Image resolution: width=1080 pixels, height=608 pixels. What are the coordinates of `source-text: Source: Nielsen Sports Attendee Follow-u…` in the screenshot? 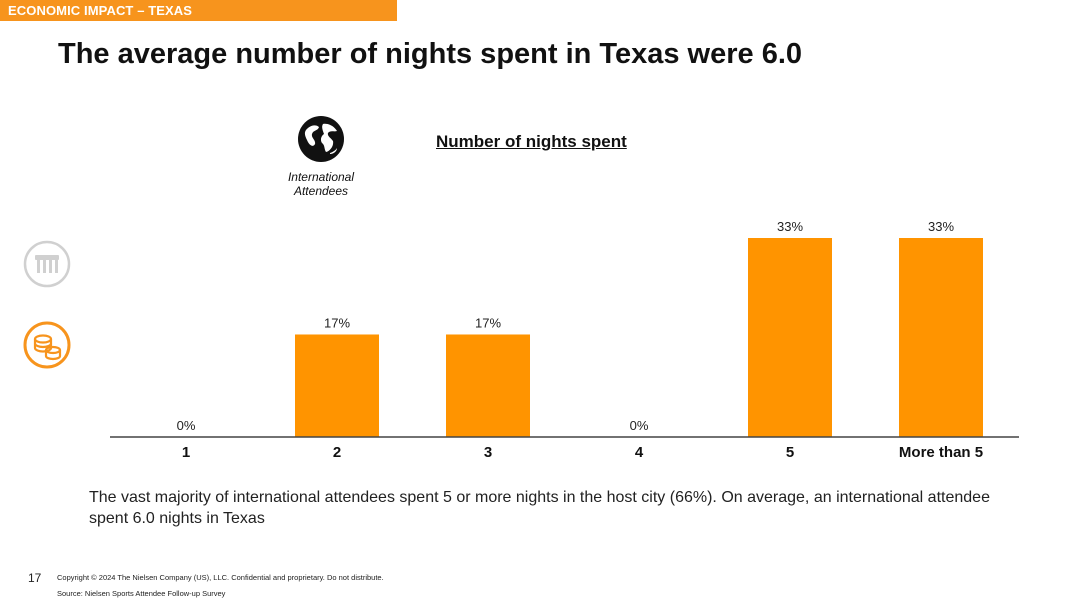 It's located at (141, 593).